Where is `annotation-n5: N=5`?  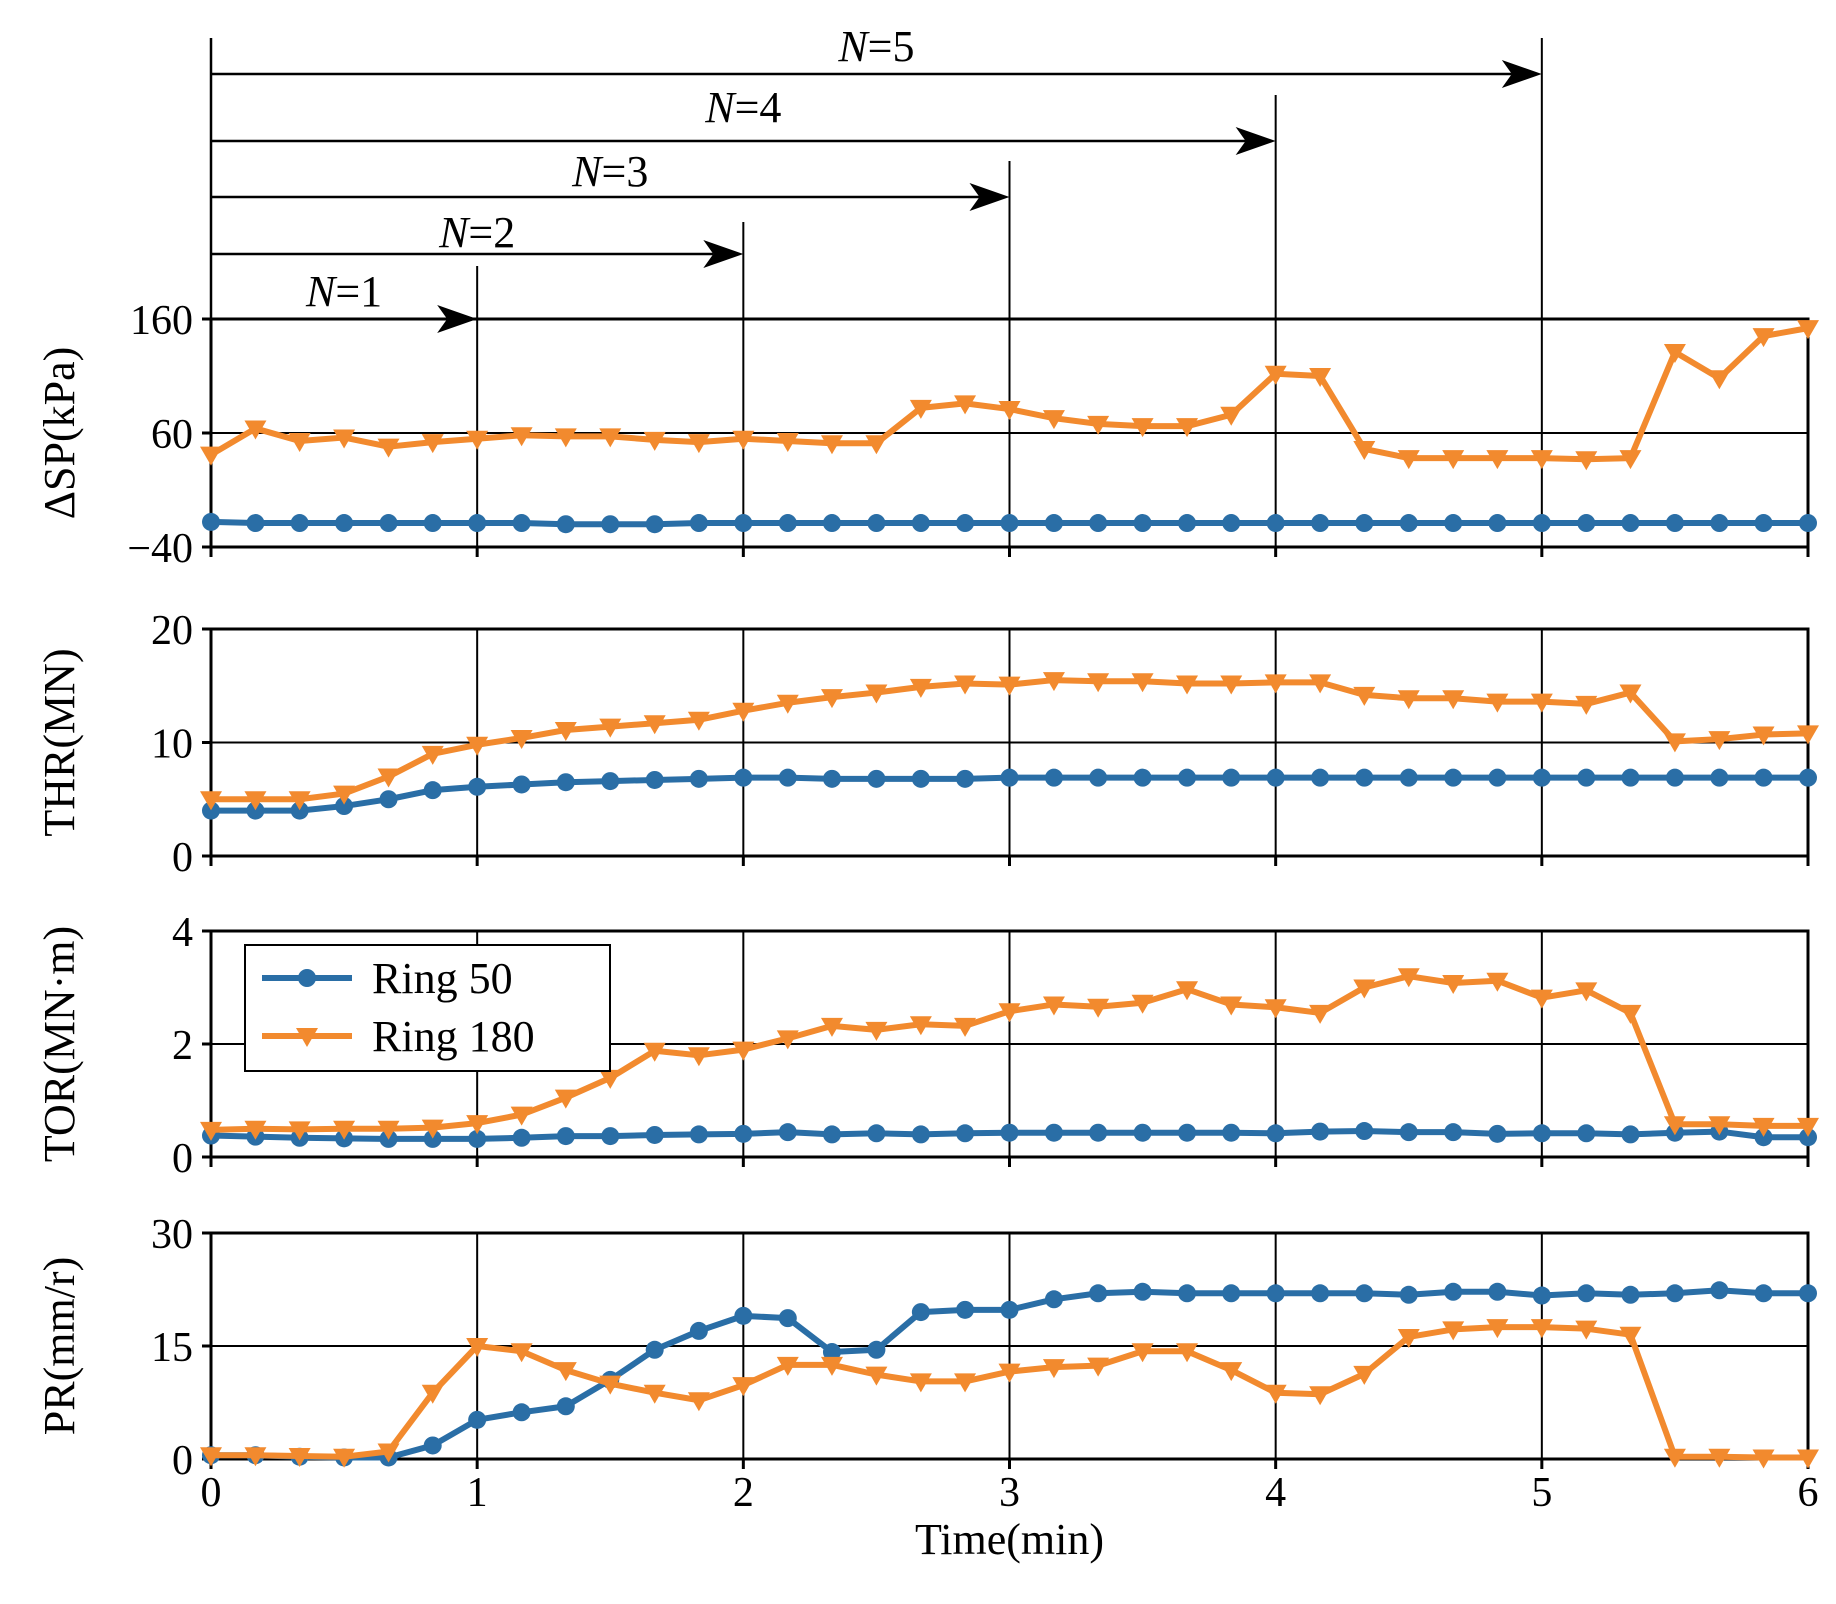 annotation-n5: N=5 is located at coordinates (877, 170).